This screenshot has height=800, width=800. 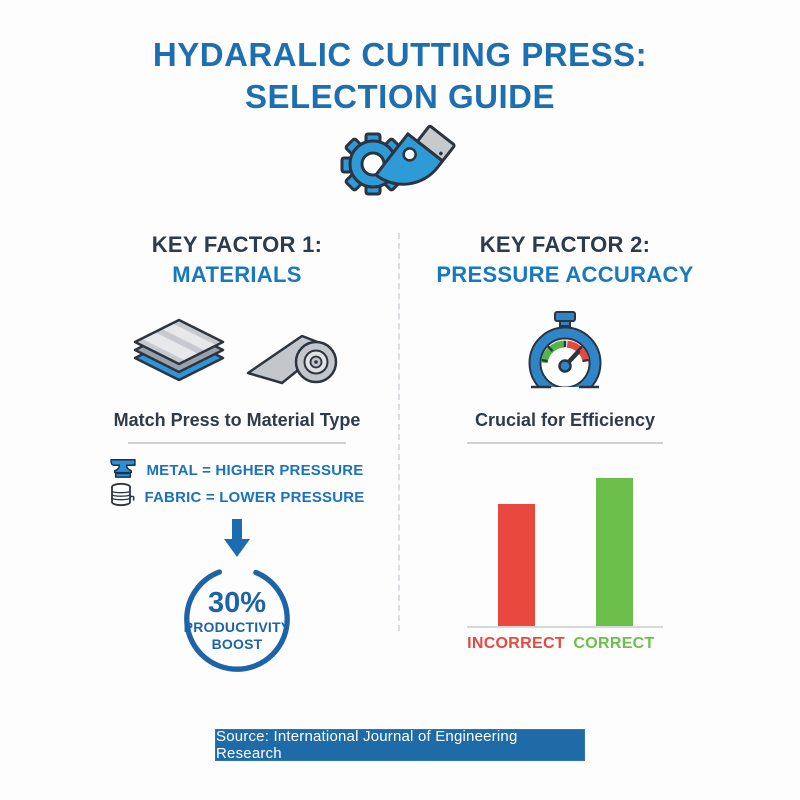 What do you see at coordinates (565, 420) in the screenshot?
I see `factor2-subtitle: Crucial for Efficiency` at bounding box center [565, 420].